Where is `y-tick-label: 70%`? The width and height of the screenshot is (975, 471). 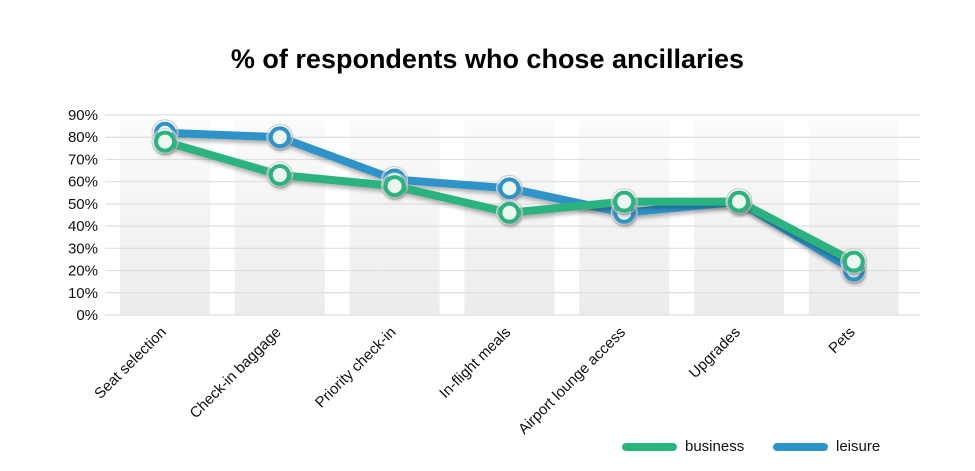 y-tick-label: 70% is located at coordinates (83, 159).